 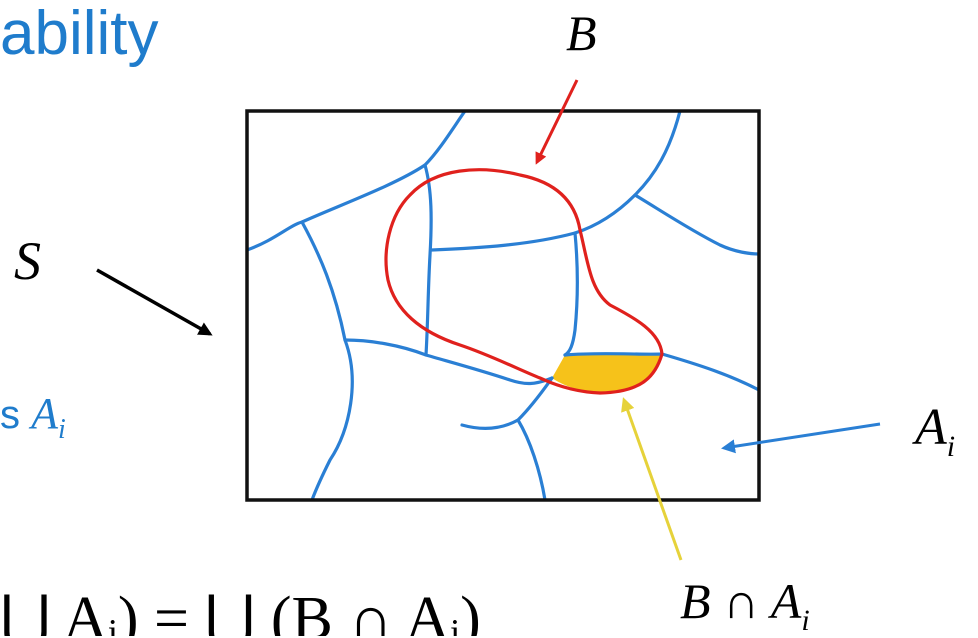 What do you see at coordinates (607, 373) in the screenshot?
I see `intersection-region` at bounding box center [607, 373].